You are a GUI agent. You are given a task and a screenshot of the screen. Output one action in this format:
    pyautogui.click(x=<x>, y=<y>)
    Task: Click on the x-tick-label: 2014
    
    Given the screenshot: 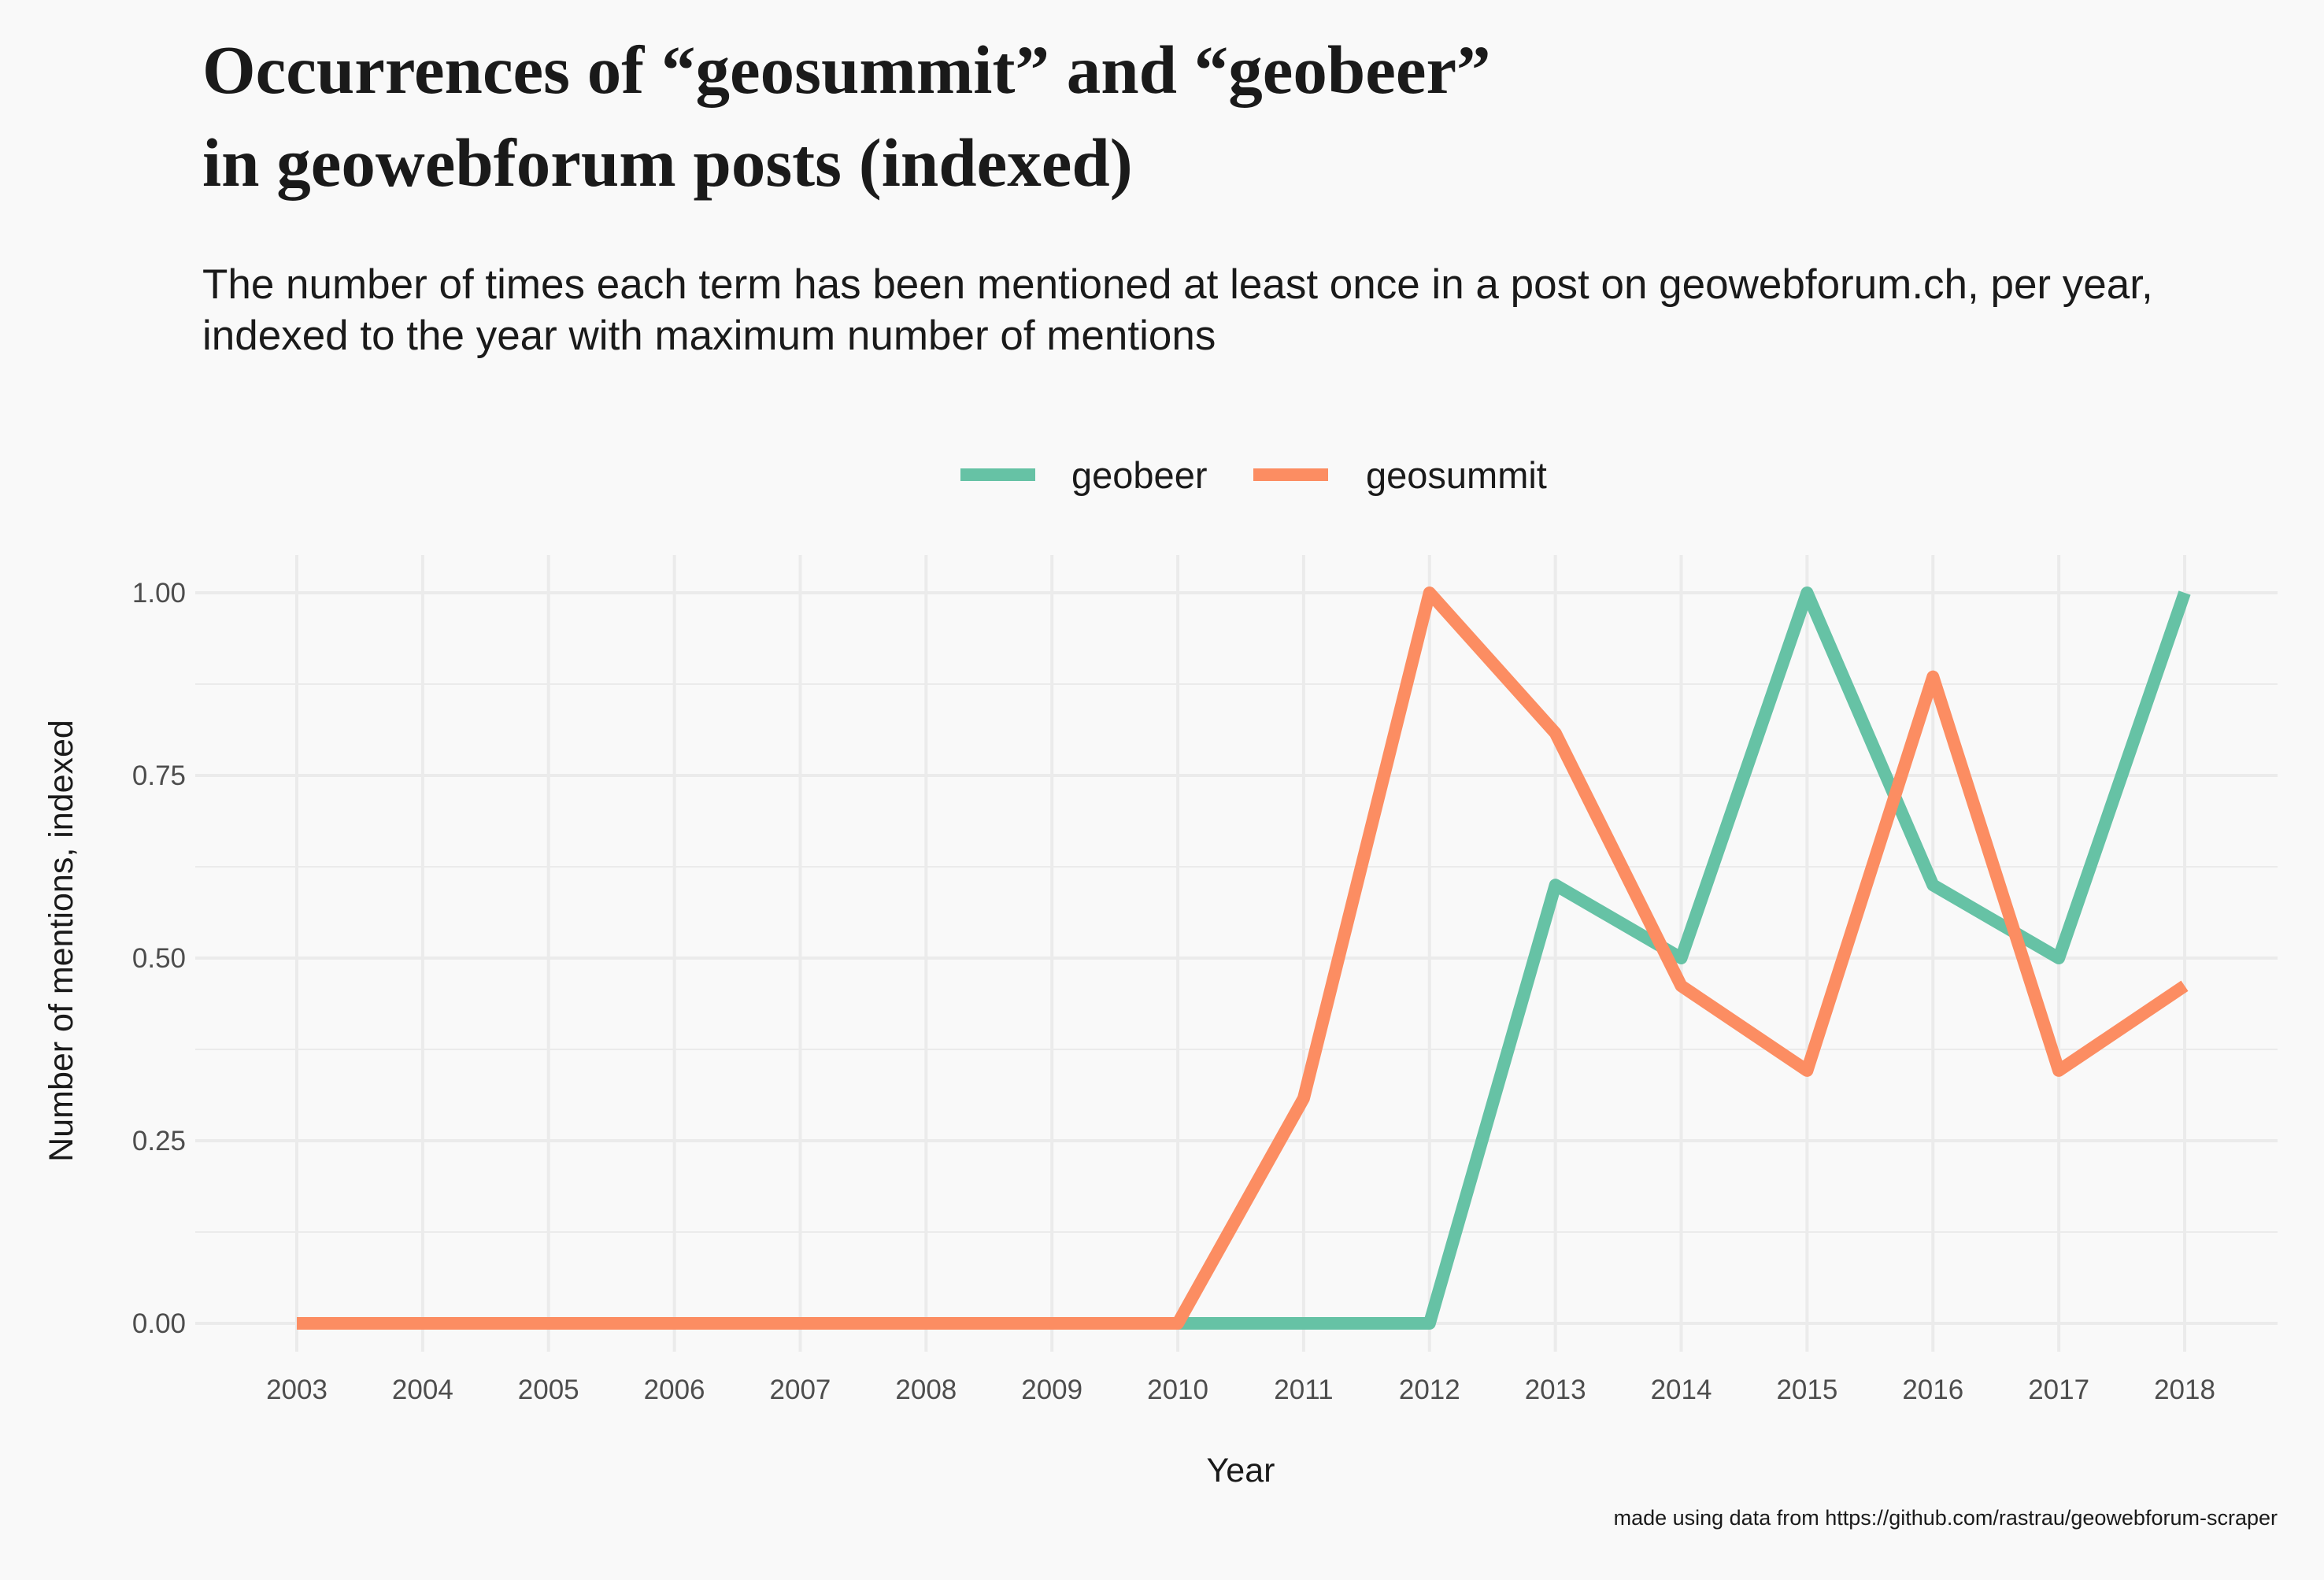 What is the action you would take?
    pyautogui.click(x=1681, y=1390)
    